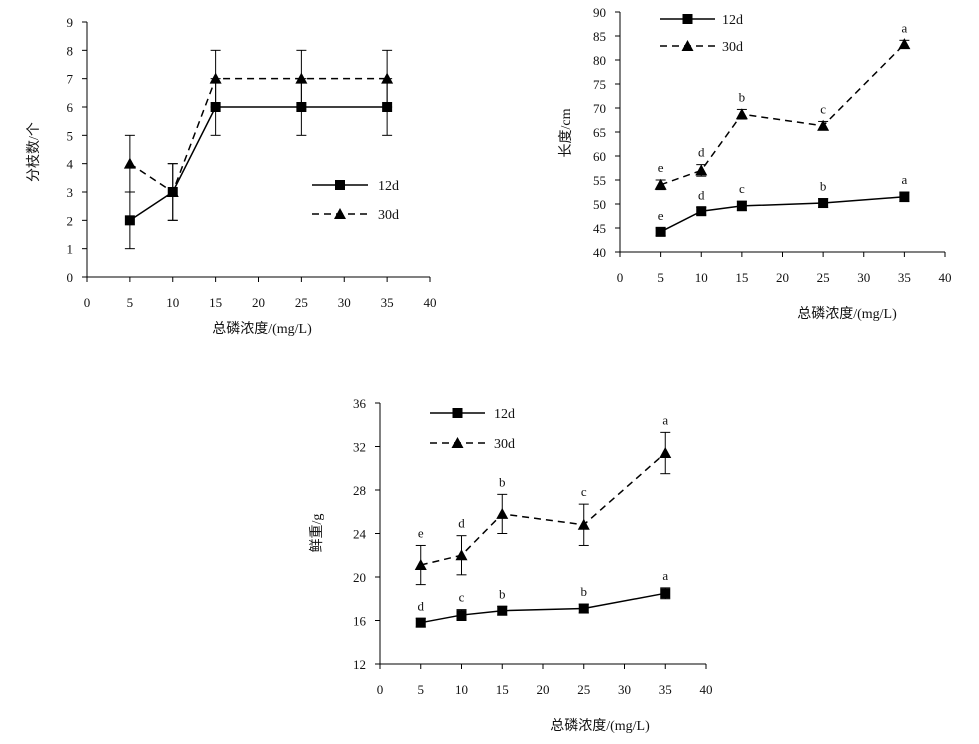  I want to click on y-tick-label: 6, so click(70, 107).